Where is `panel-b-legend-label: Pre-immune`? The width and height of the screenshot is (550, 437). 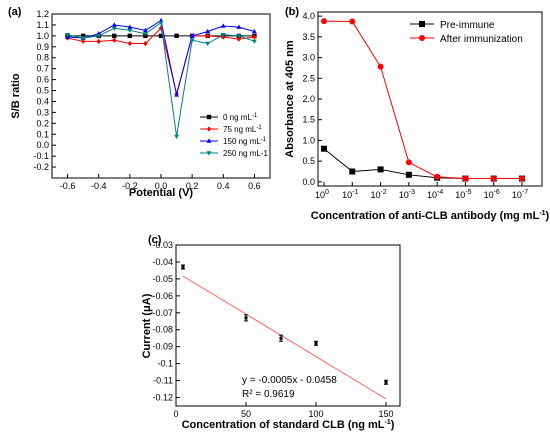 panel-b-legend-label: Pre-immune is located at coordinates (467, 25).